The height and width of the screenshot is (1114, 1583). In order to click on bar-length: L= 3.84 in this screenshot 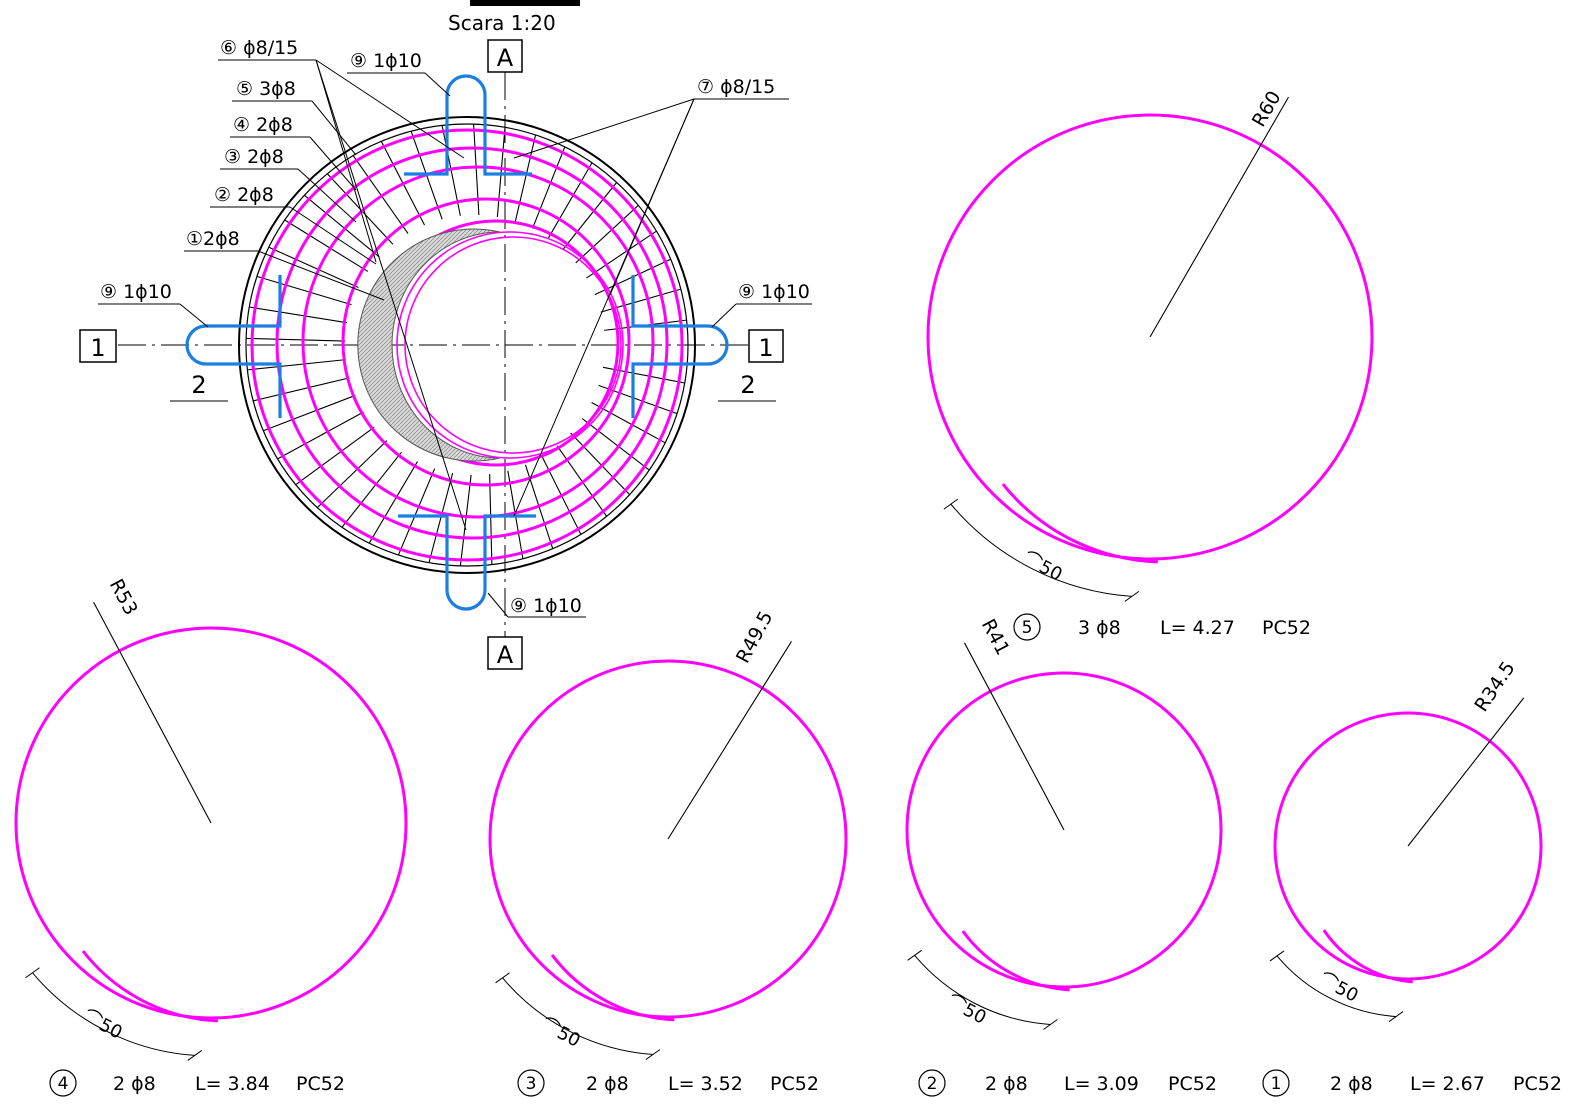, I will do `click(232, 1084)`.